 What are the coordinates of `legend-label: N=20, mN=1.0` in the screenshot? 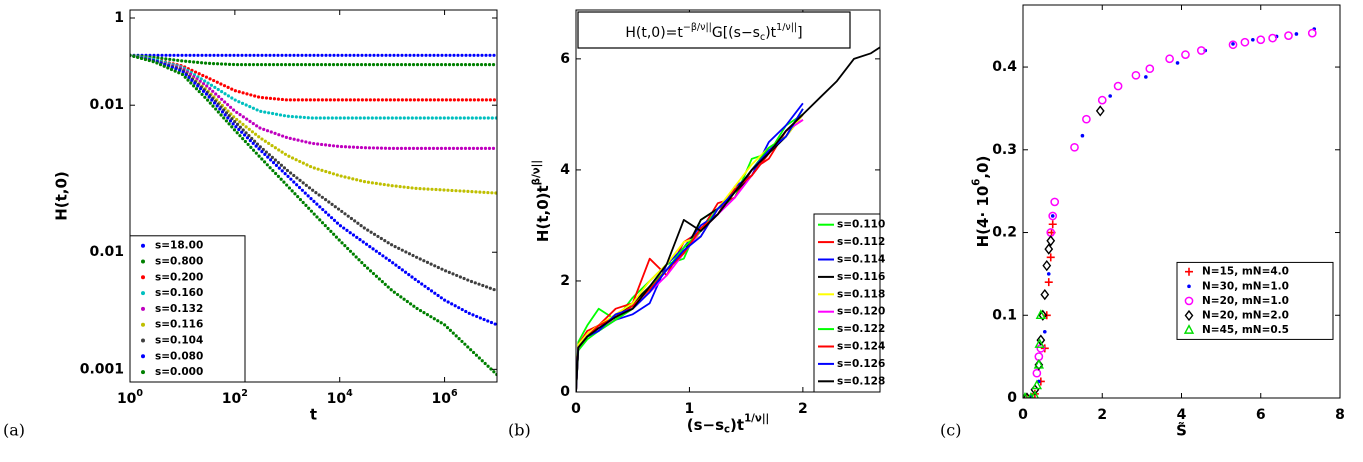 It's located at (1245, 301).